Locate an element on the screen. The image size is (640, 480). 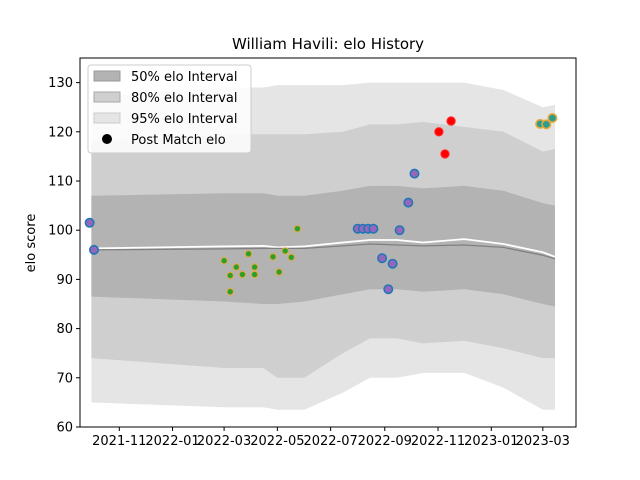
trend-lines is located at coordinates (323, 249).